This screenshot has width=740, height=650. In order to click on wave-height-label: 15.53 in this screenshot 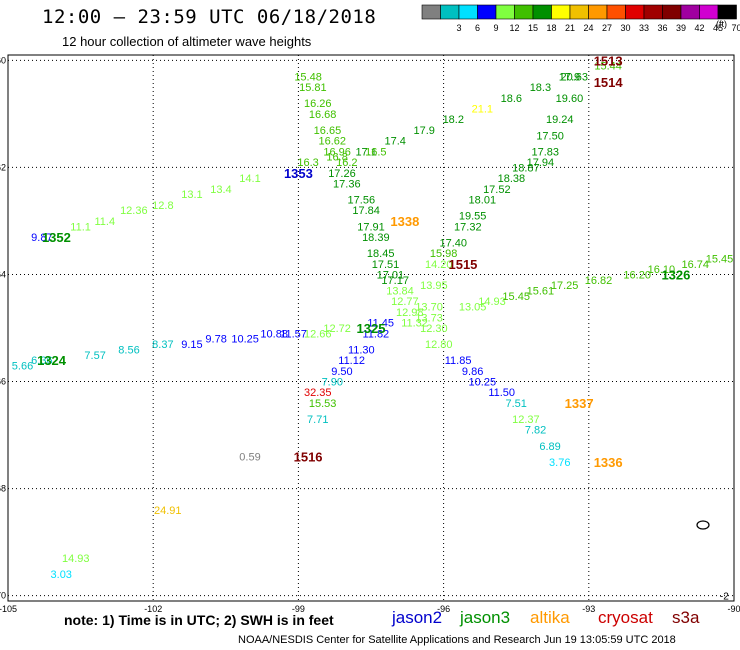, I will do `click(323, 404)`.